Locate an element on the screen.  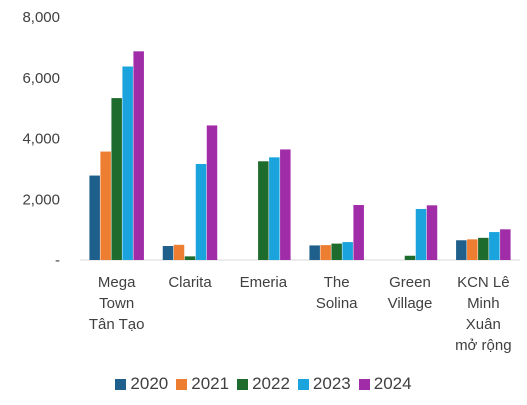
y-axis-ticks: - 2,000 4,000 6,000 8,000 is located at coordinates (41, 139).